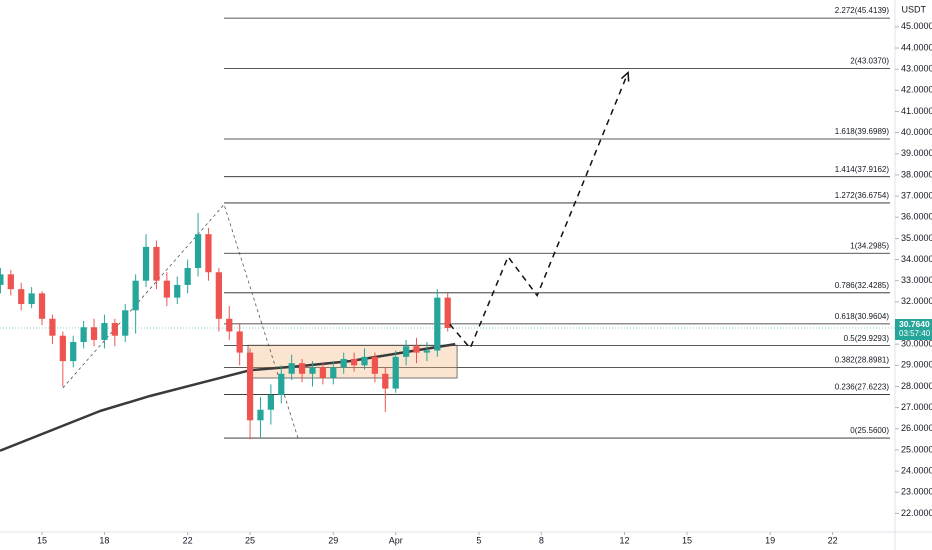 This screenshot has height=550, width=932. I want to click on fib-label: 0(25.5600), so click(869, 430).